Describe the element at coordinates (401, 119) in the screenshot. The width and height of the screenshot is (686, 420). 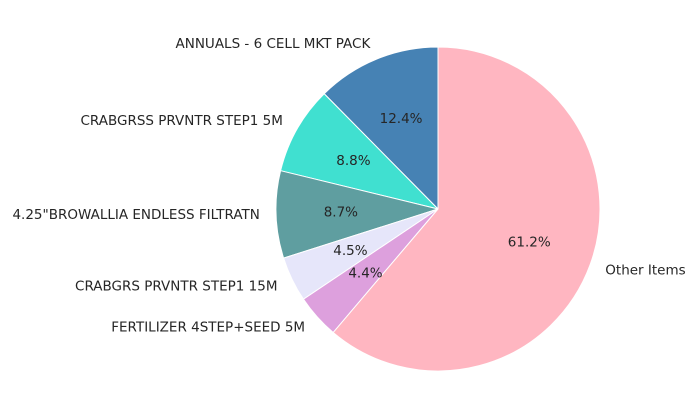
I see `pie-percent-label: 12.4%` at that location.